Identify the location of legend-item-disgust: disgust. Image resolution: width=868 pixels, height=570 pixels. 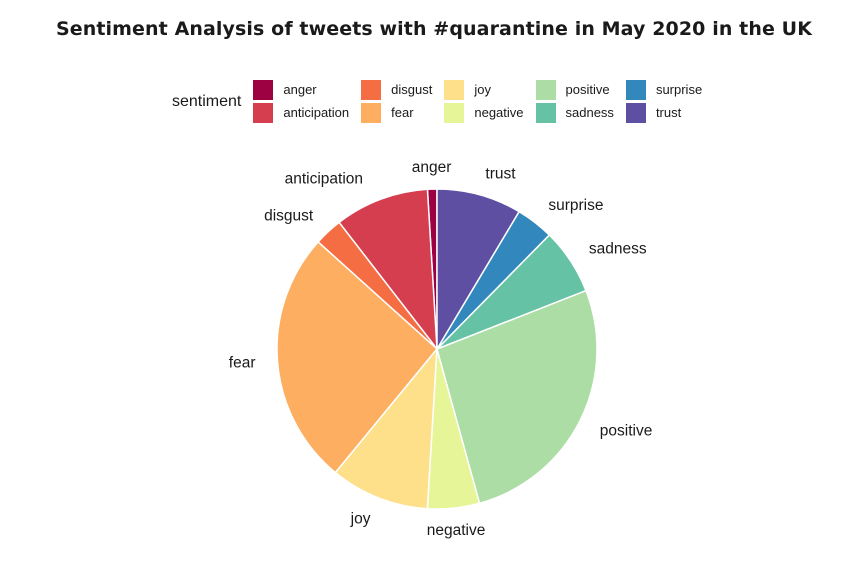
(396, 89).